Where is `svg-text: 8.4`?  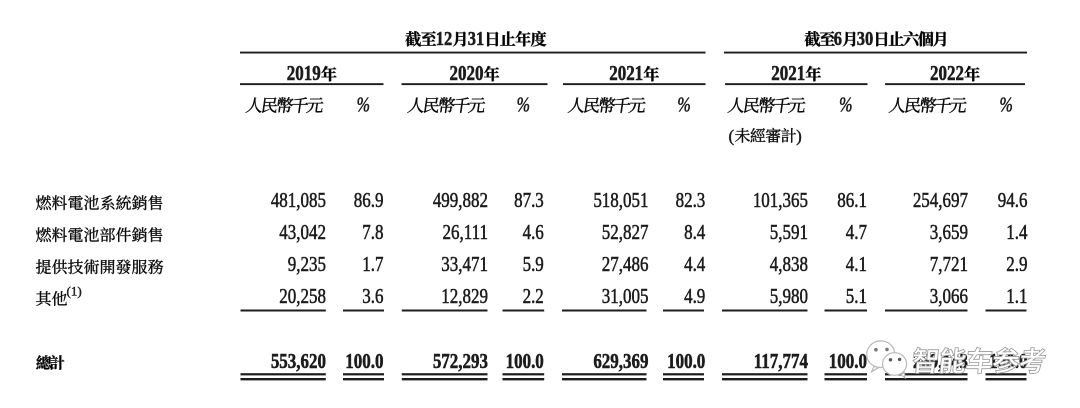 svg-text: 8.4 is located at coordinates (695, 232).